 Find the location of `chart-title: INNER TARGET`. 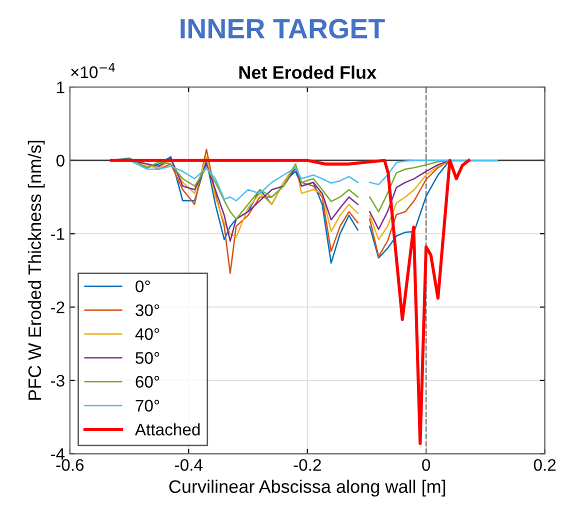

chart-title: INNER TARGET is located at coordinates (282, 28).